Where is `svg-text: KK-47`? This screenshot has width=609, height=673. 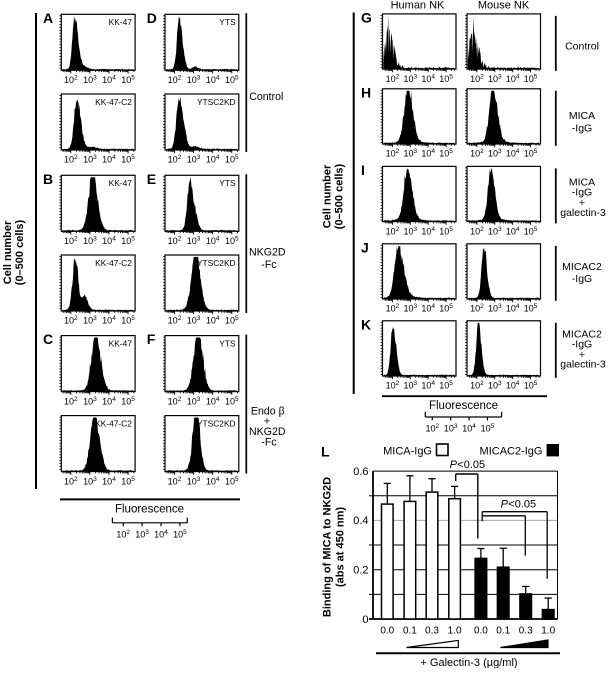 svg-text: KK-47 is located at coordinates (121, 22).